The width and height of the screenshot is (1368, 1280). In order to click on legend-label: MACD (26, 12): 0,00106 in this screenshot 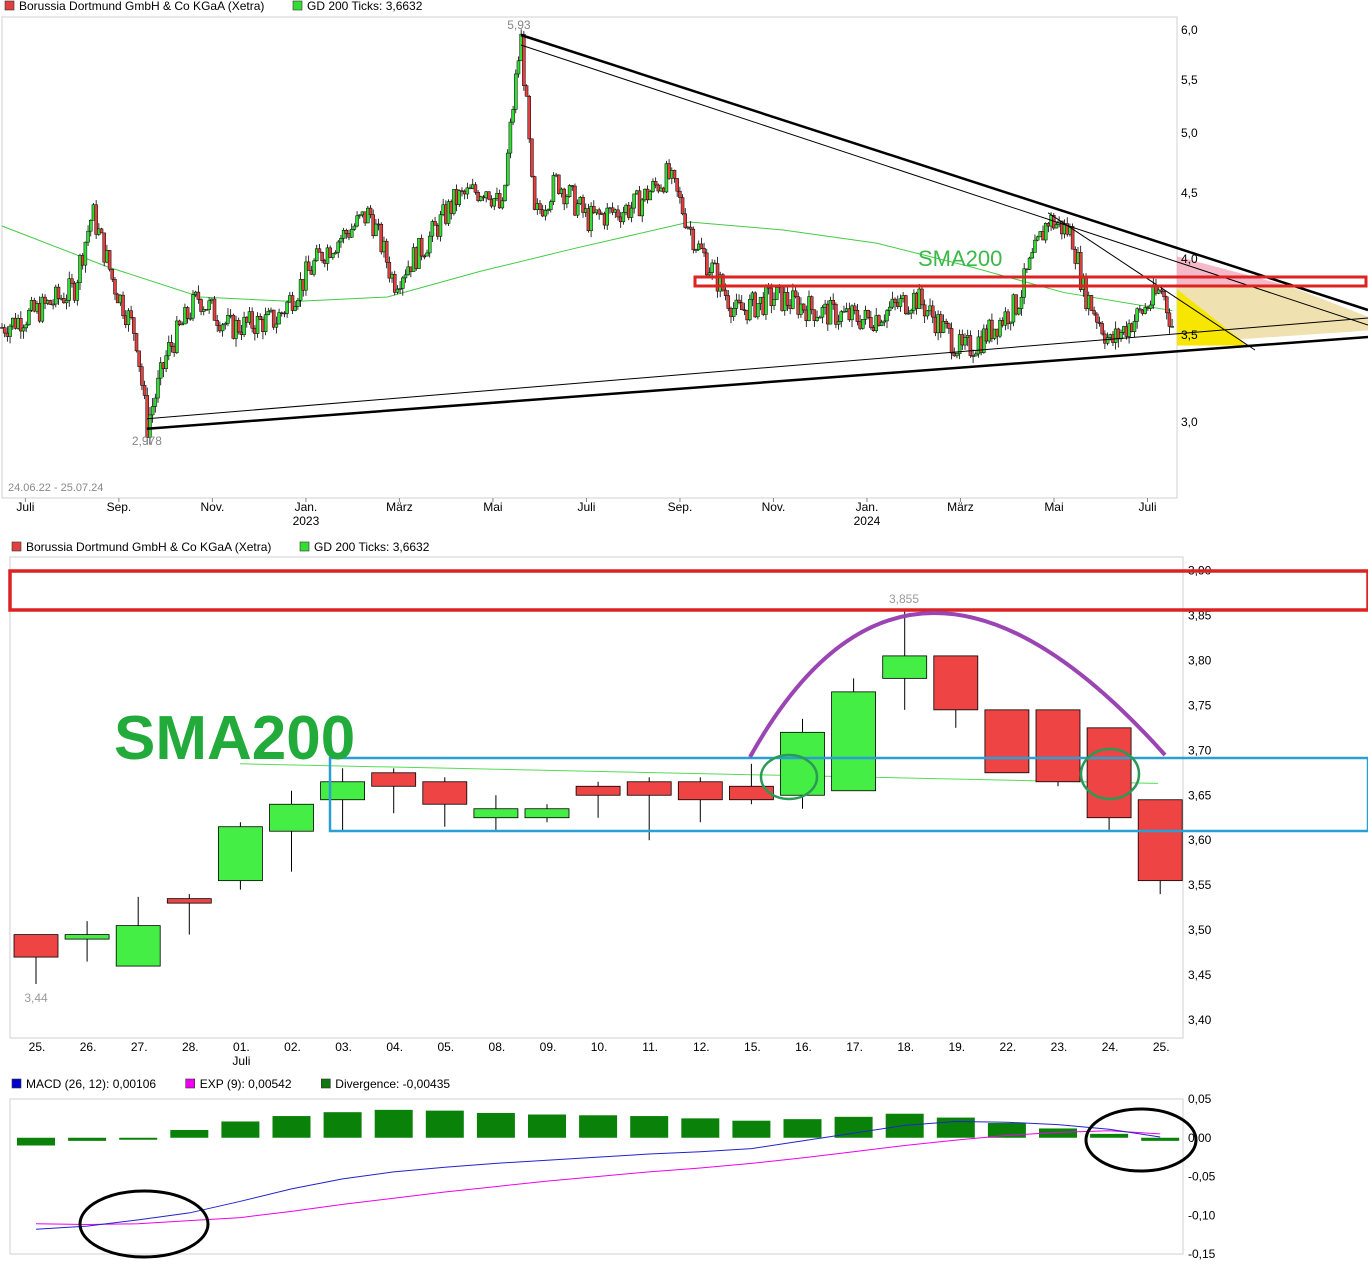, I will do `click(91, 1084)`.